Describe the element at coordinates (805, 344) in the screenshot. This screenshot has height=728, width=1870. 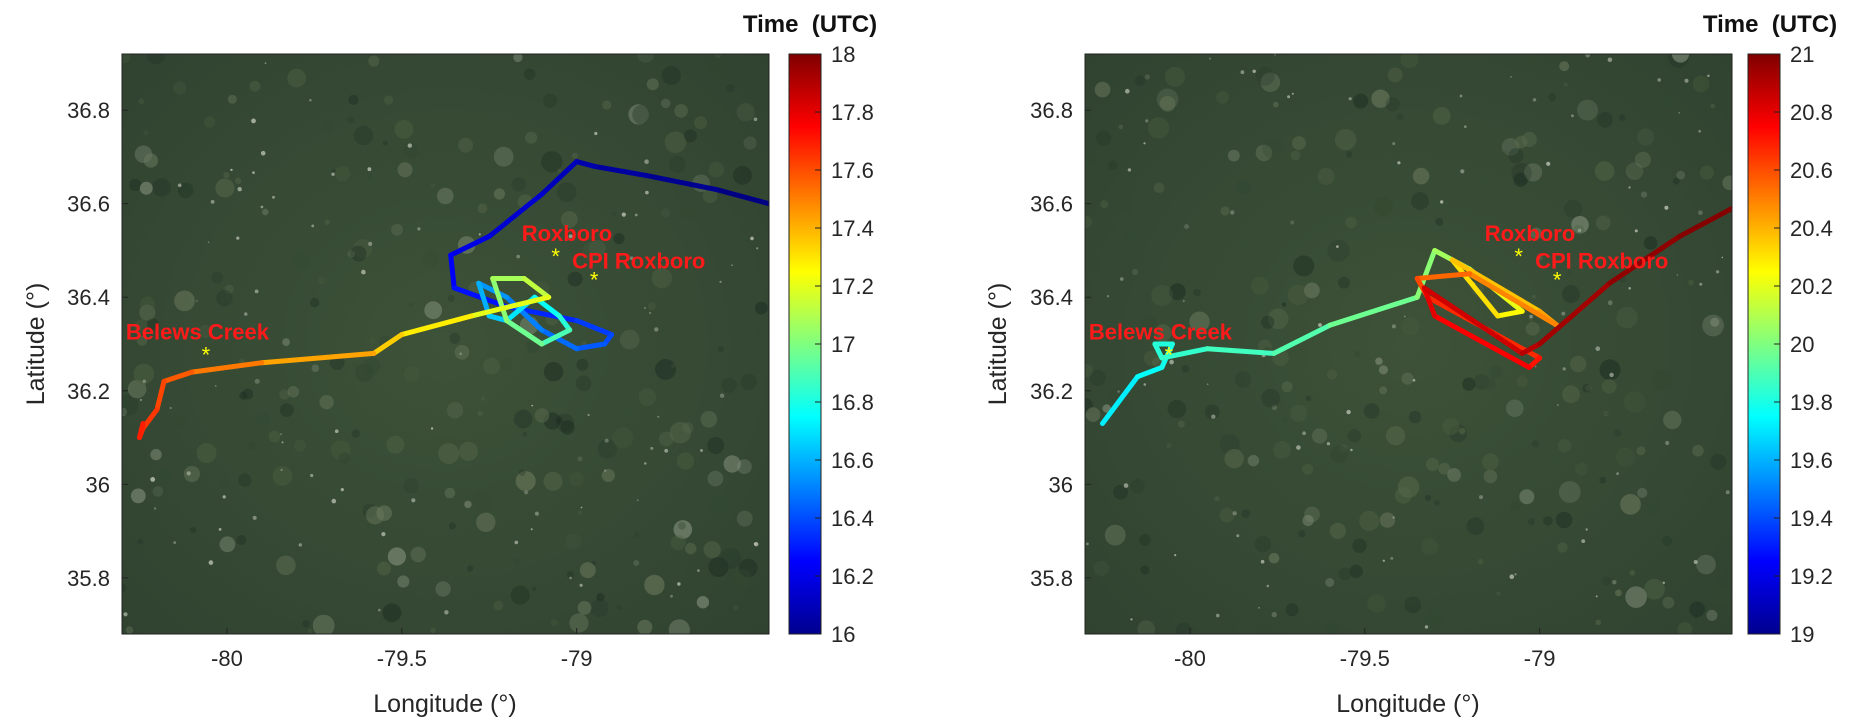
I see `colorbar` at that location.